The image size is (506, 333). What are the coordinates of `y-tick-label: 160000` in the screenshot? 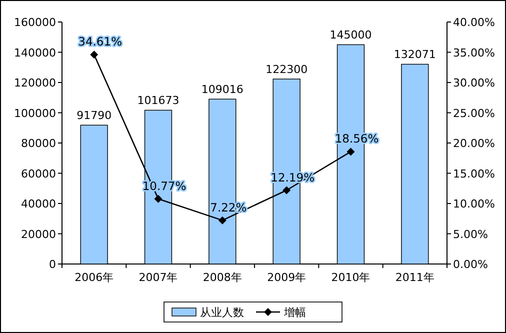 It's located at (35, 22).